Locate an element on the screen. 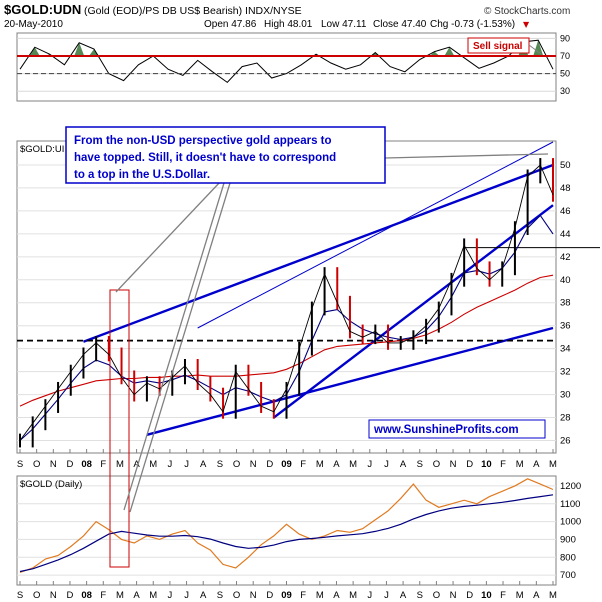 The width and height of the screenshot is (602, 602). callout-line-3: to a top in the U.S.Dollar. is located at coordinates (142, 175).